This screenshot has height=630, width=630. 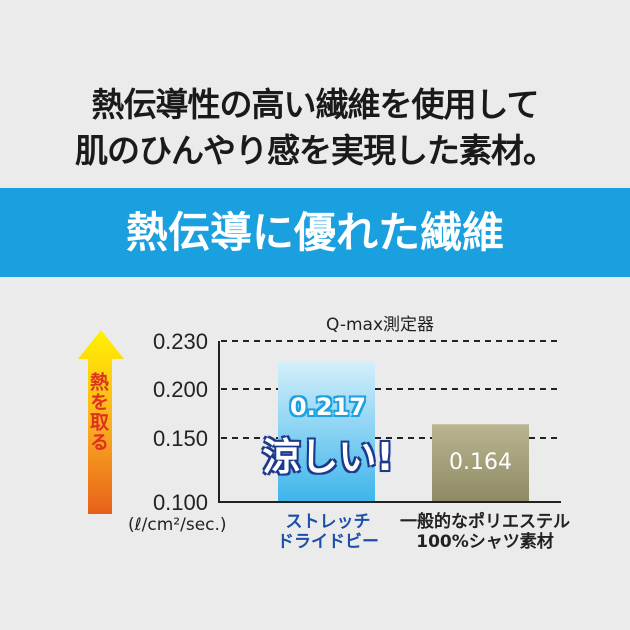 I want to click on y-tick-label: 0.150, so click(x=180, y=438).